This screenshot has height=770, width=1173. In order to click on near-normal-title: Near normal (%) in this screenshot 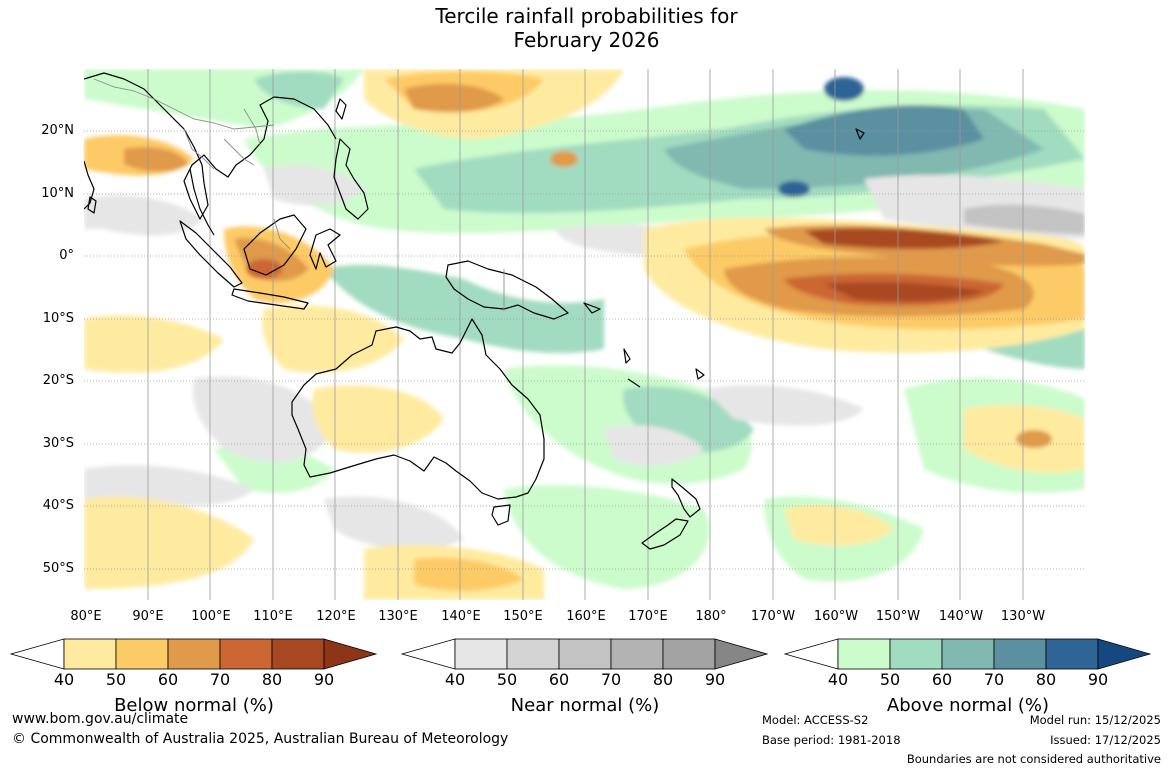, I will do `click(585, 705)`.